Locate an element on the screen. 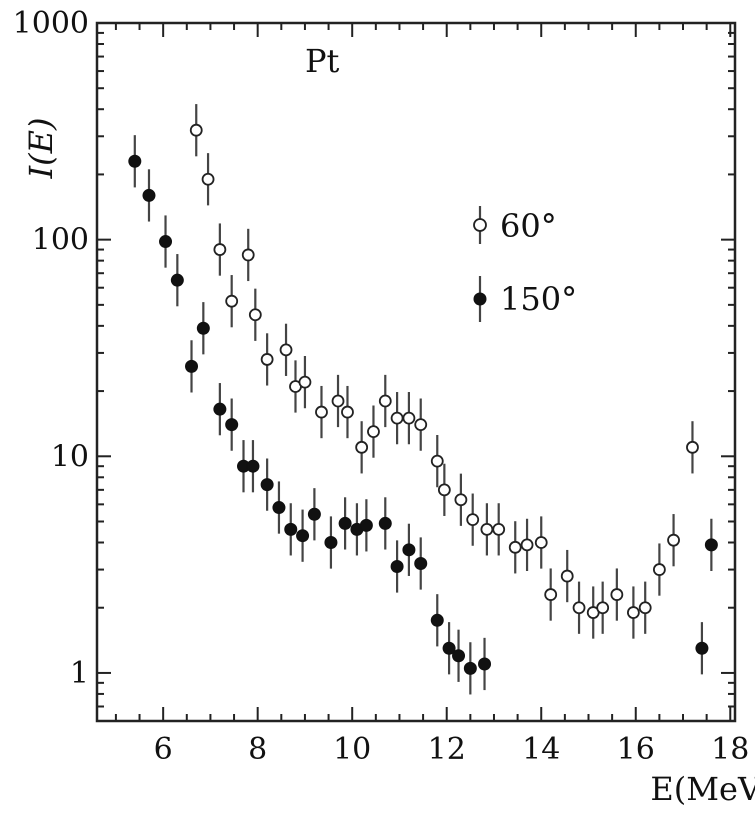 This screenshot has height=821, width=755. y-tick-label: 1 is located at coordinates (79, 673).